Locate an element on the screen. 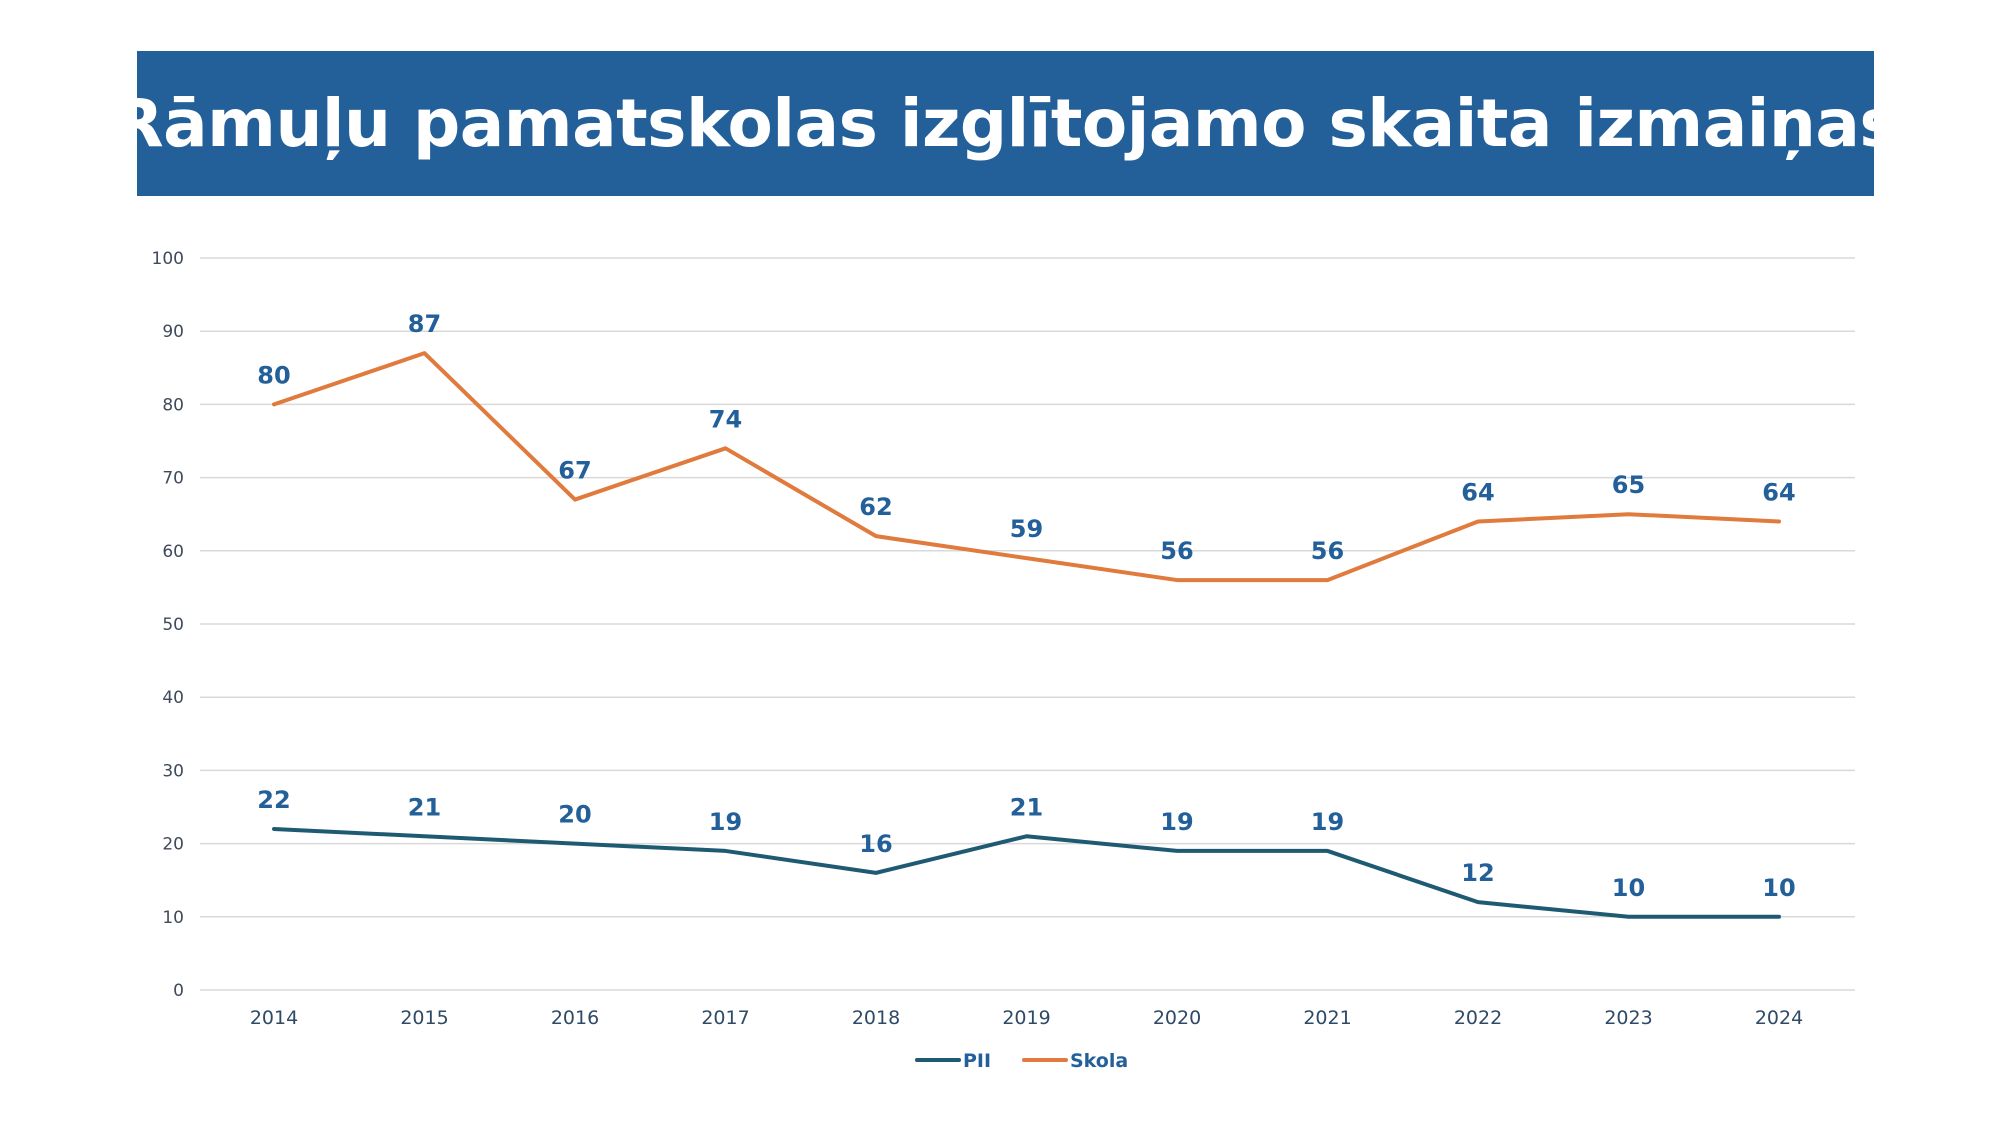 This screenshot has height=1125, width=2000. y-tick-label: 20 is located at coordinates (173, 845).